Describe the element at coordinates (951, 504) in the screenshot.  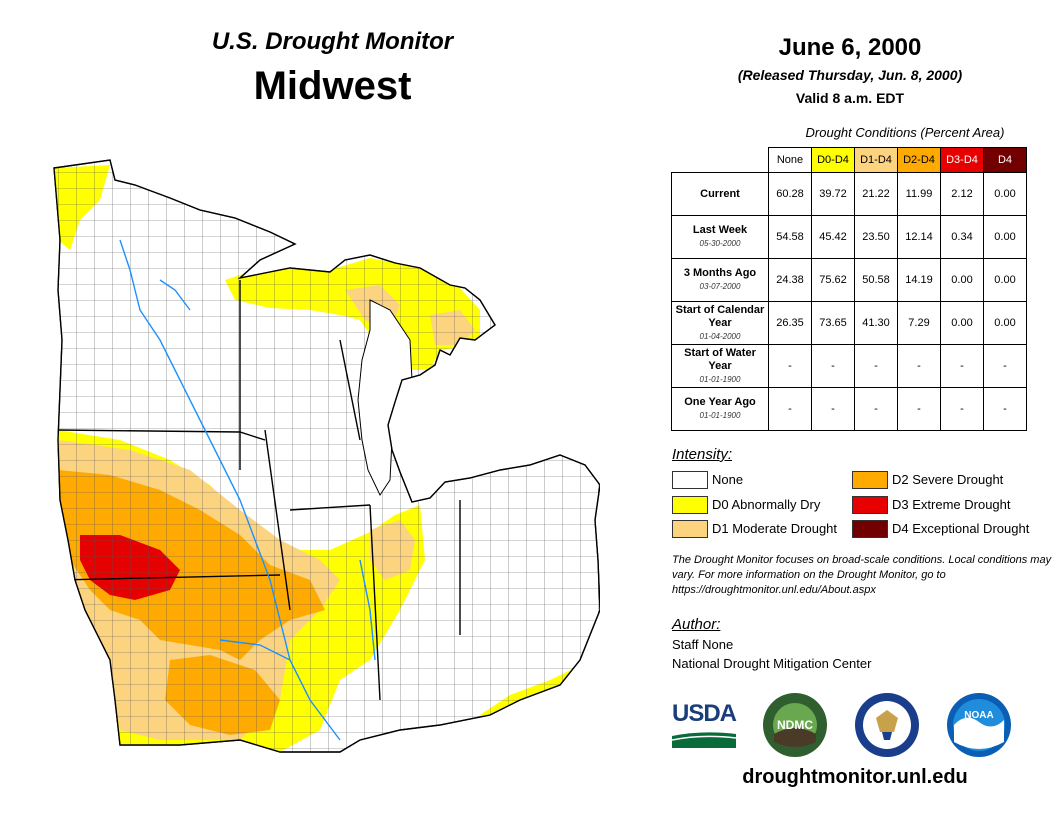
I see `legend-label-d3: D3 Extreme Drought` at that location.